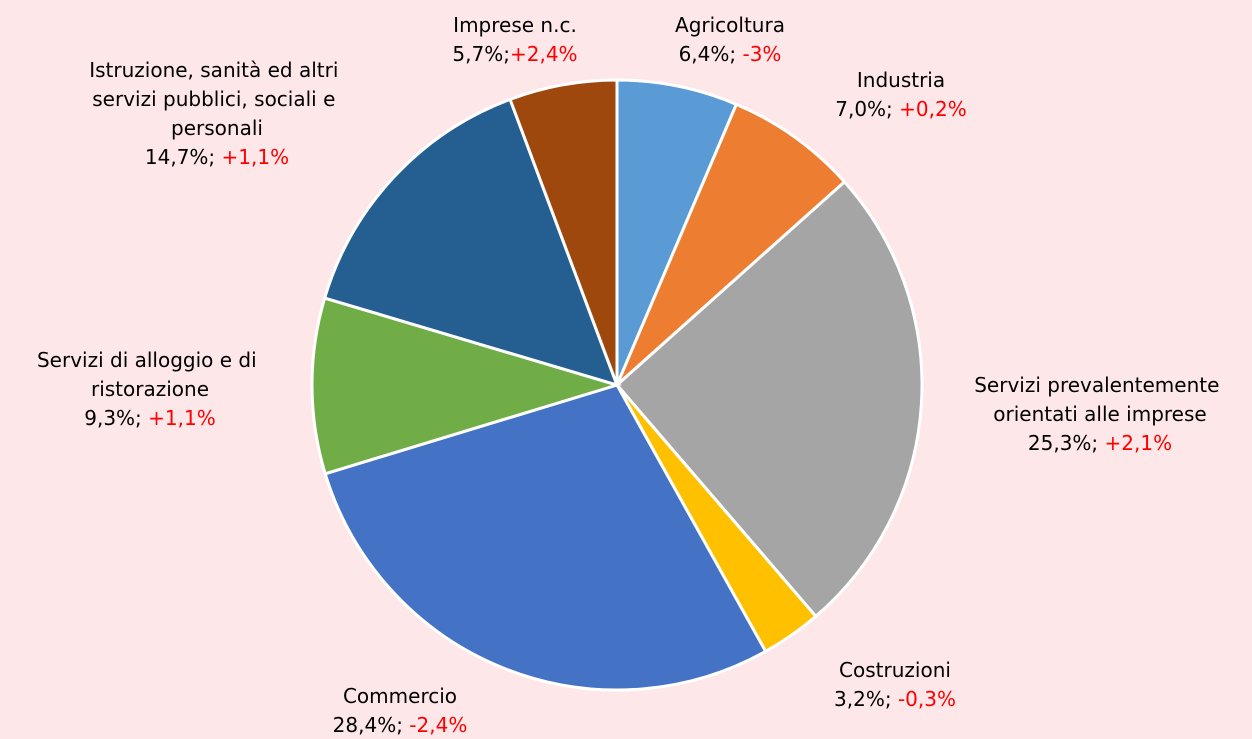 The height and width of the screenshot is (739, 1252). Describe the element at coordinates (1063, 443) in the screenshot. I see `value-percent: 25,3%;` at that location.